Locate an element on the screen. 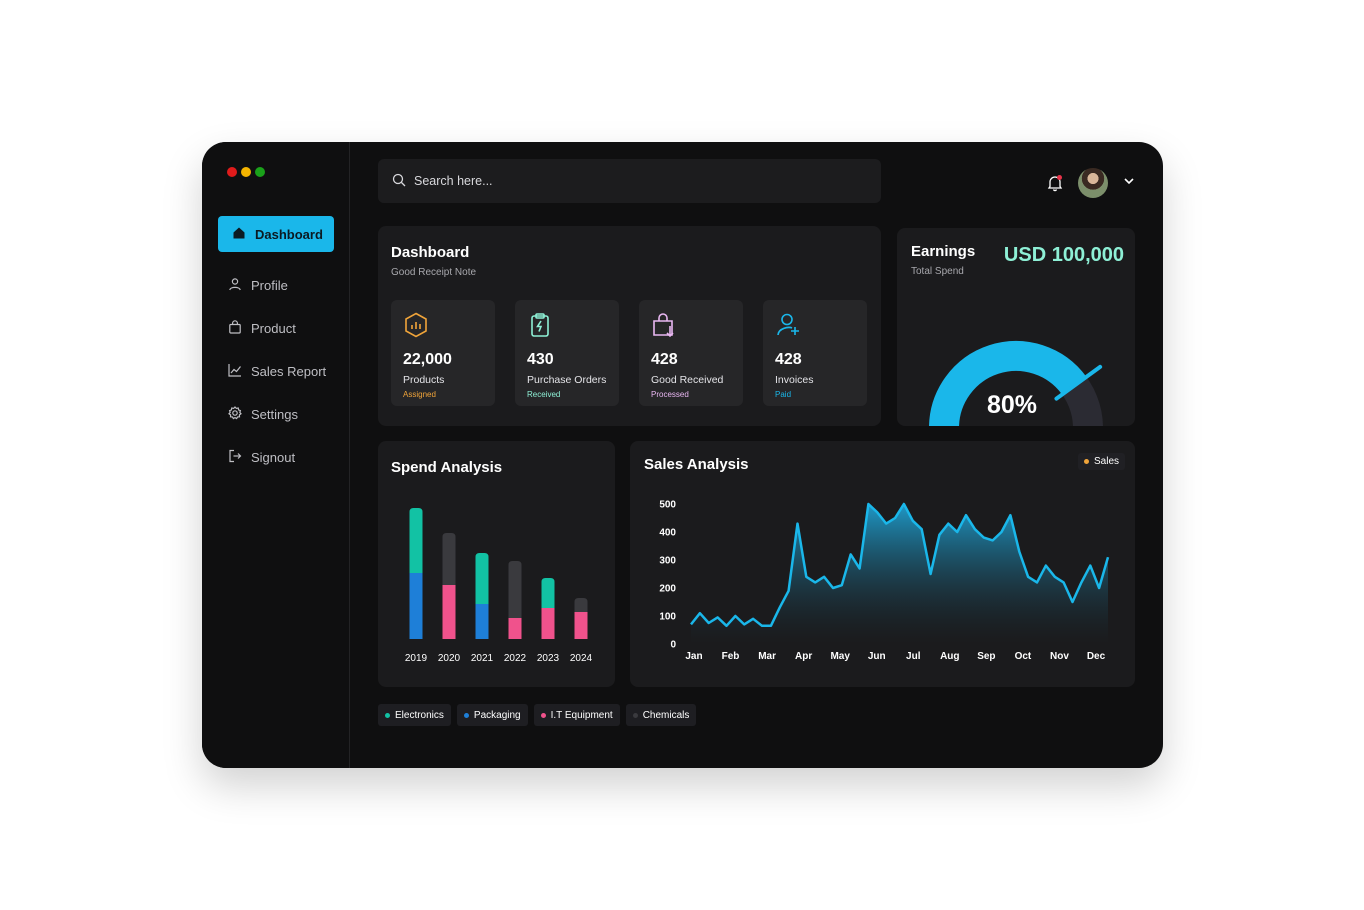 The width and height of the screenshot is (1364, 910). x-tick-label: 2021 is located at coordinates (482, 658).